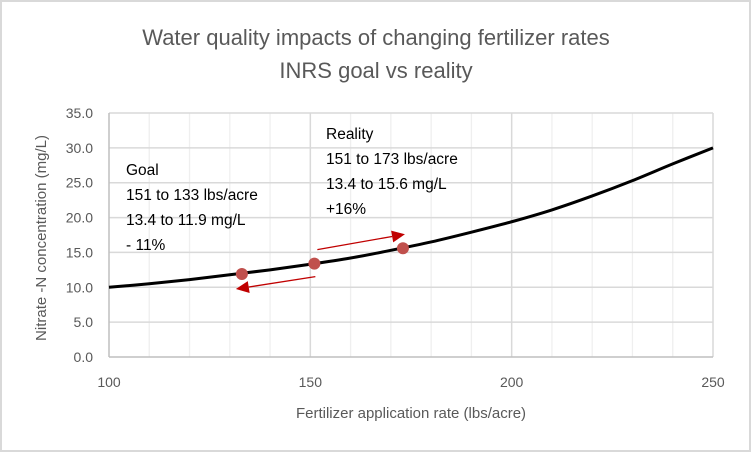 The height and width of the screenshot is (452, 751). Describe the element at coordinates (713, 382) in the screenshot. I see `x-tick-label: 250` at that location.